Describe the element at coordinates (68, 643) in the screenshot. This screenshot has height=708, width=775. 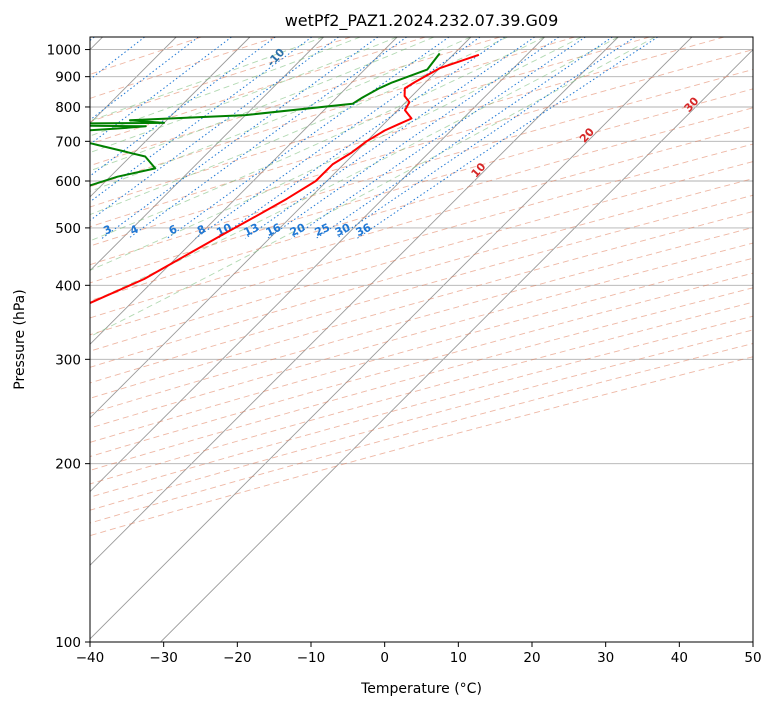
I see `y-tick-label: 100` at that location.